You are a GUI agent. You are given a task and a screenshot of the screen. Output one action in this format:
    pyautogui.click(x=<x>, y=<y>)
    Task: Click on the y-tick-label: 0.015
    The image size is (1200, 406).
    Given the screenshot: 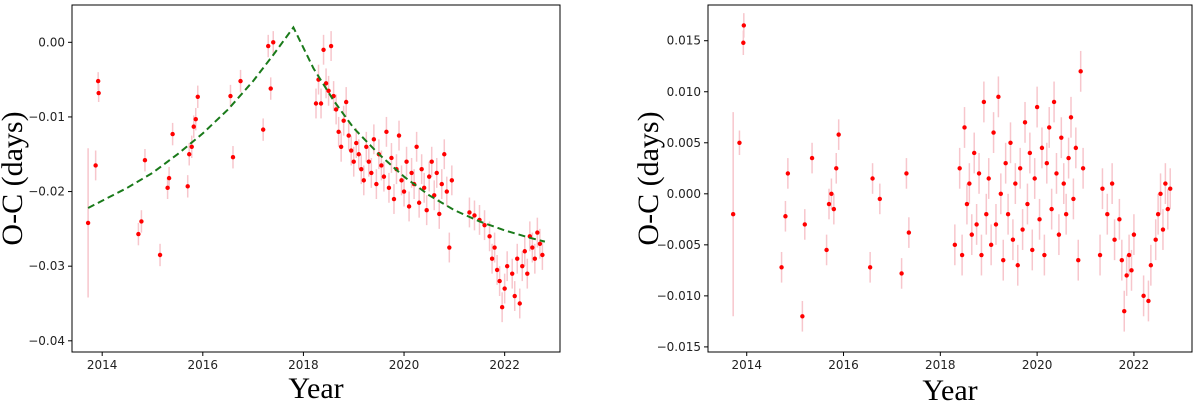 What is the action you would take?
    pyautogui.click(x=684, y=41)
    